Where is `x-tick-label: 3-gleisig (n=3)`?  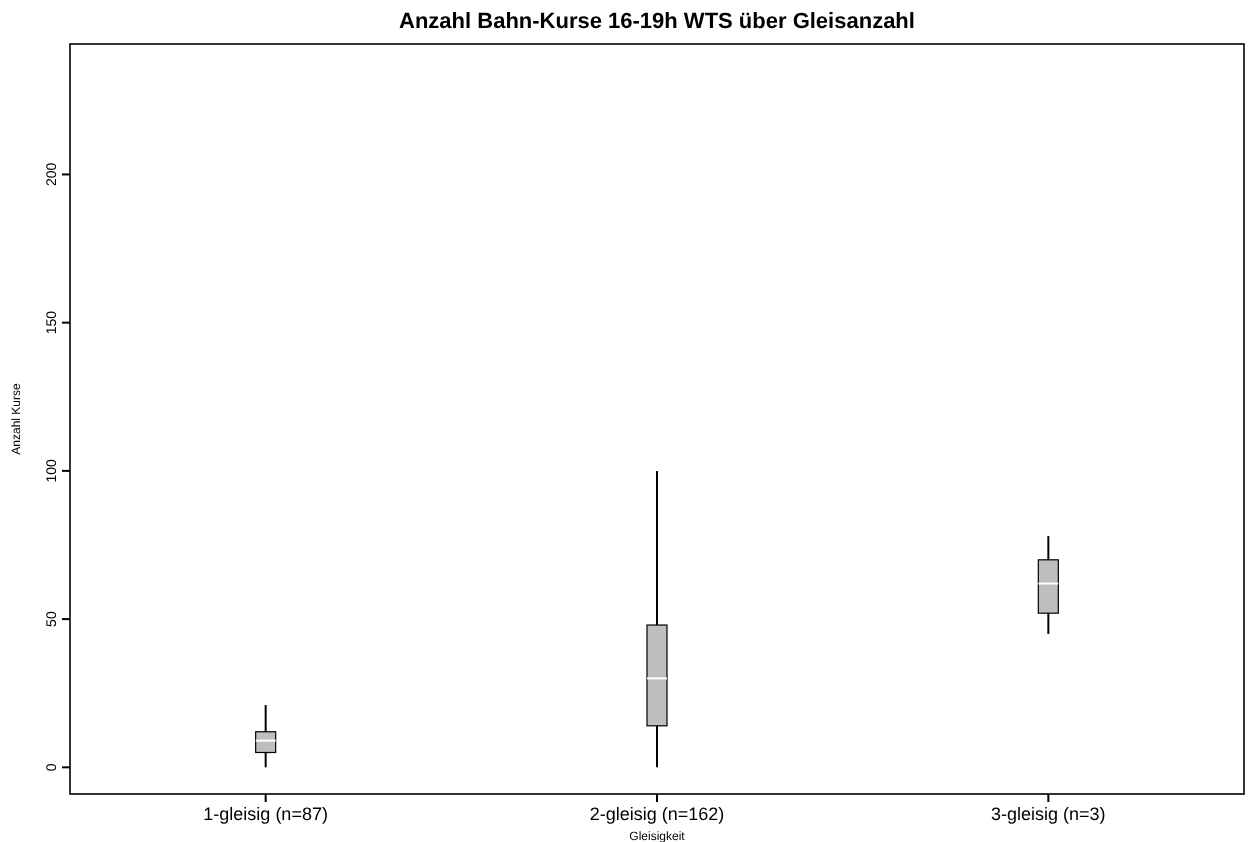 x-tick-label: 3-gleisig (n=3) is located at coordinates (1048, 814).